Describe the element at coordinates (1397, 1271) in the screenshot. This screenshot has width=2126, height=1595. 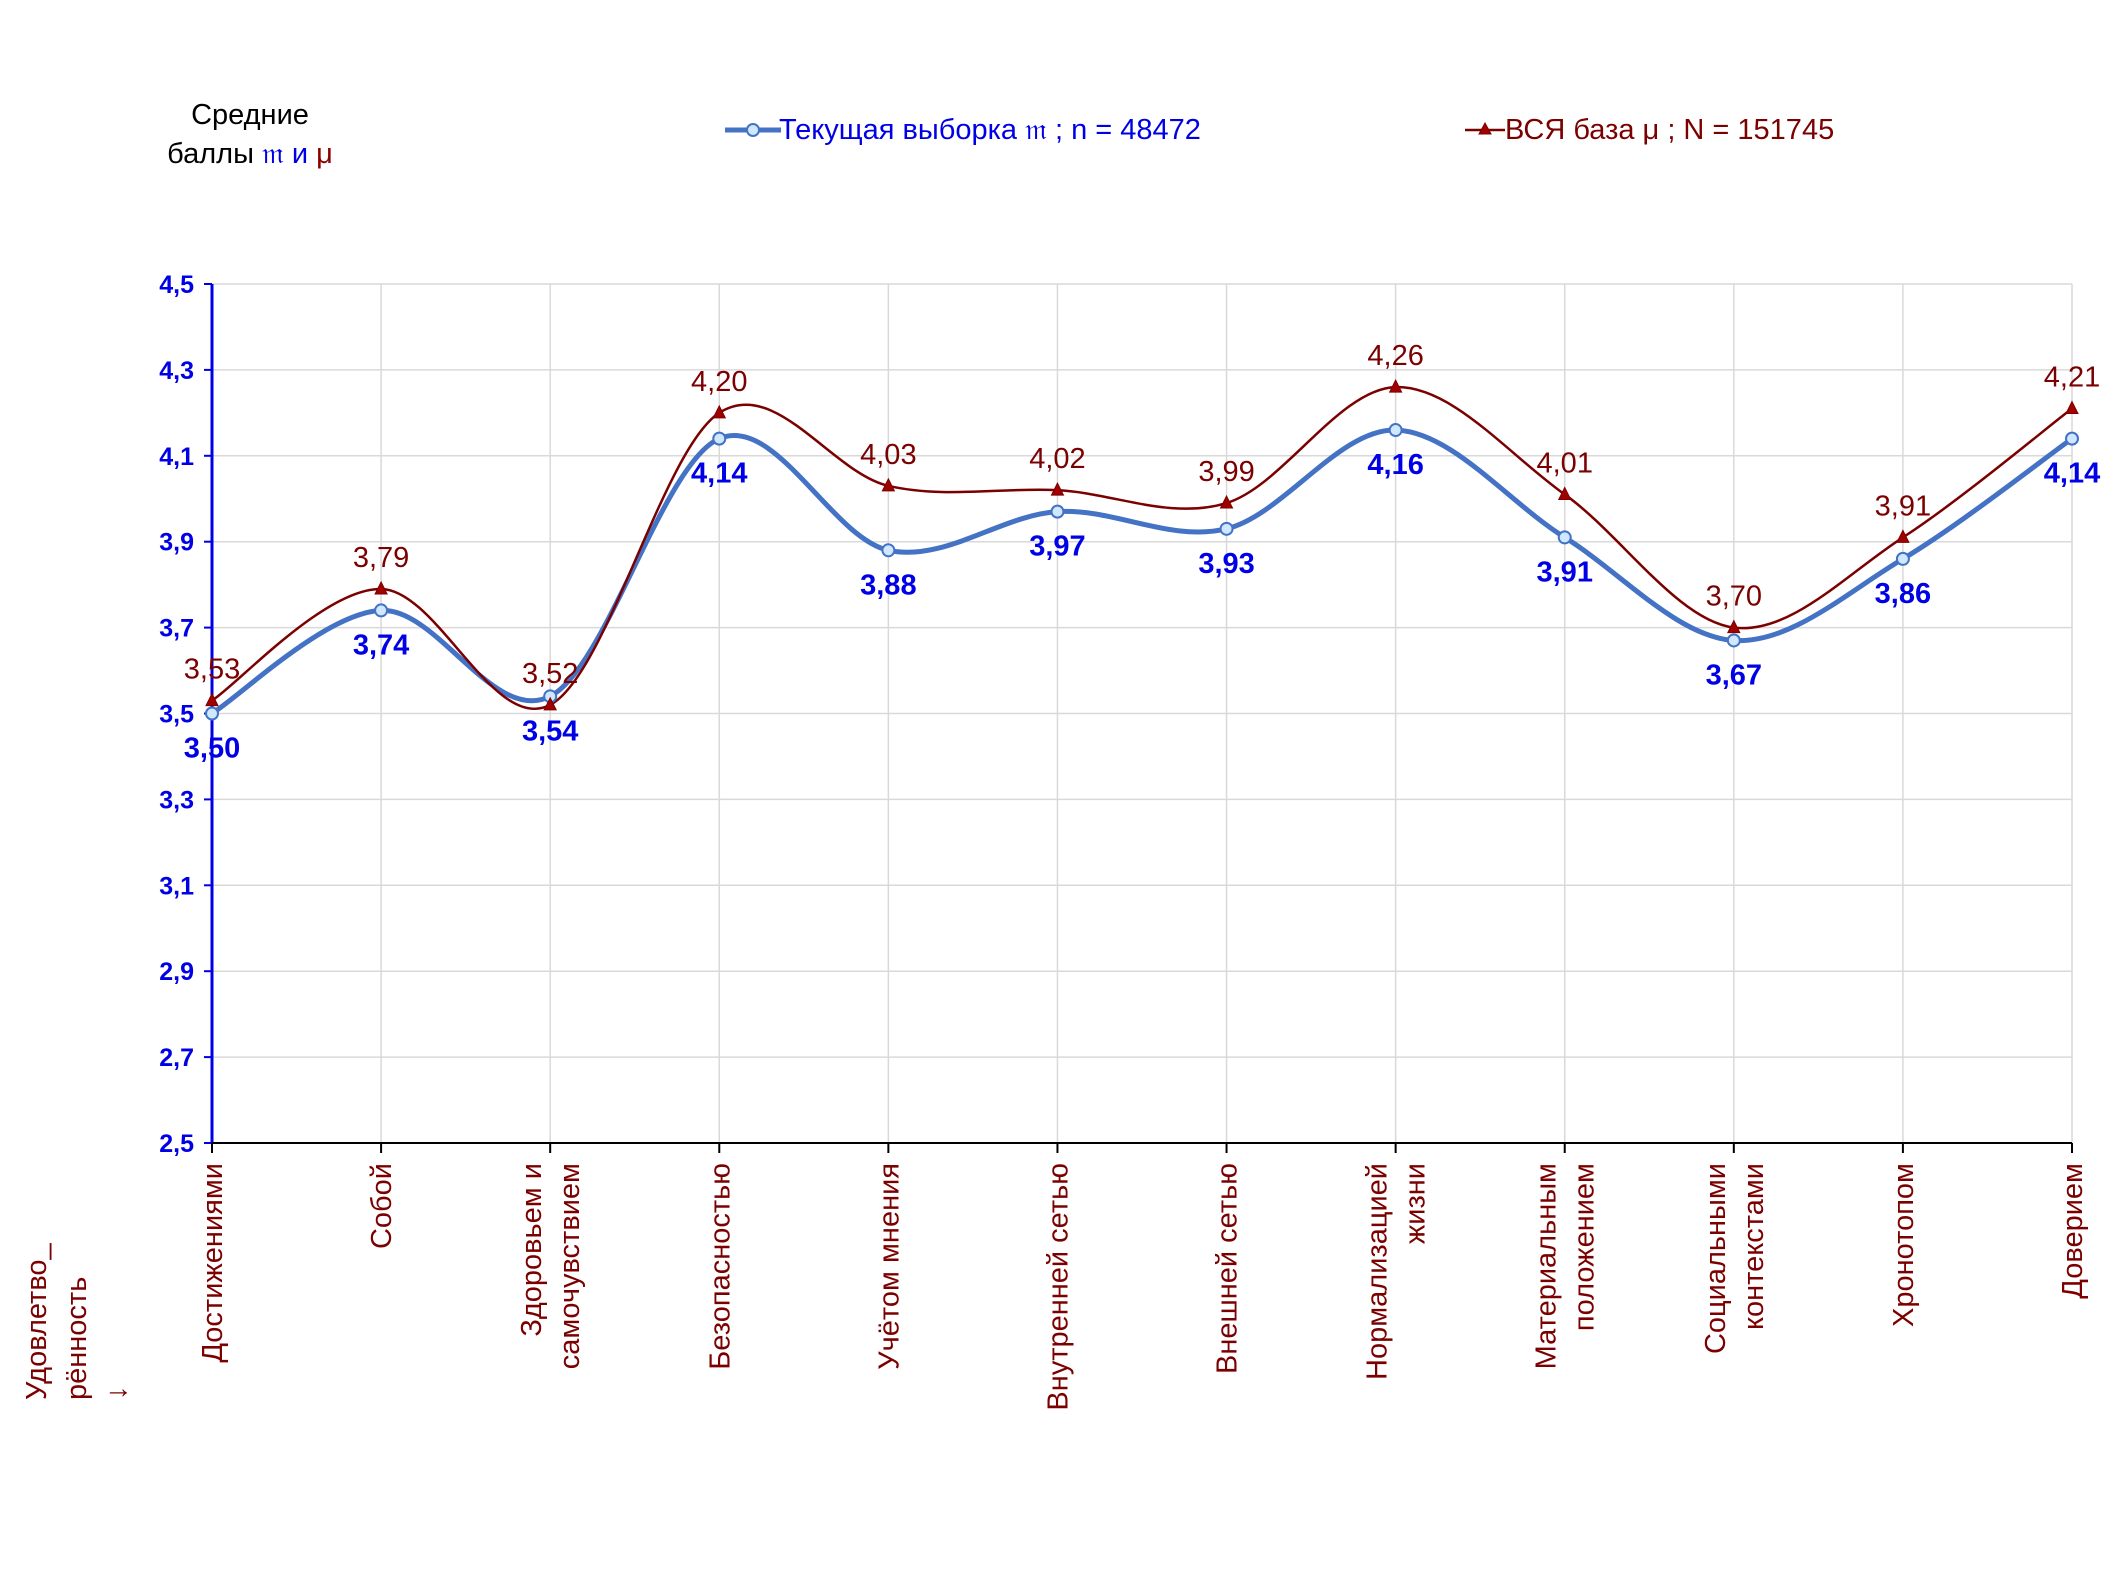
I see `x-category-label: Нормализацией жизни` at that location.